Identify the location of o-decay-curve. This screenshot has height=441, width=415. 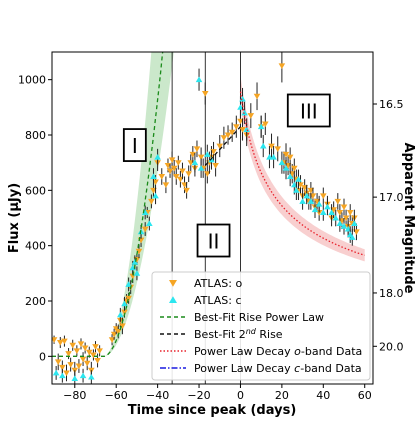
(302, 173).